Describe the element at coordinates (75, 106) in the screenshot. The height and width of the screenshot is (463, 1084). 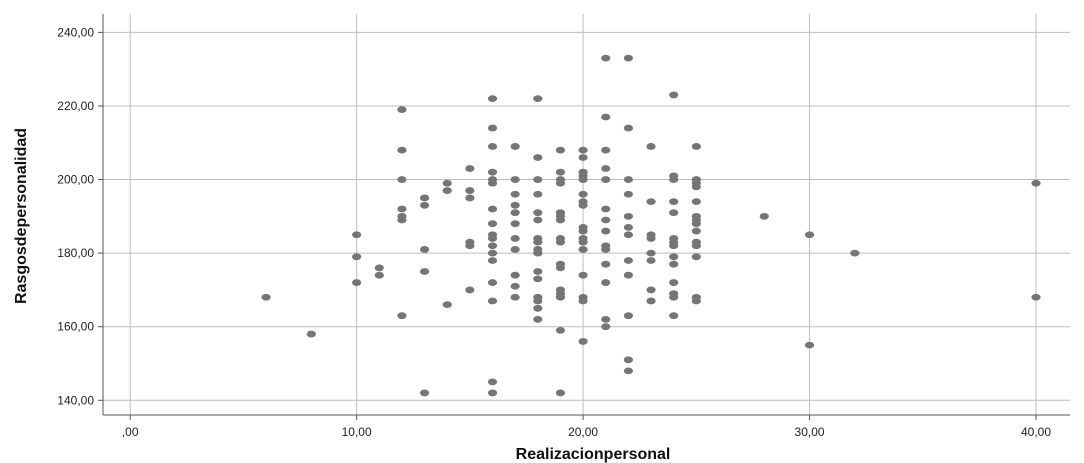
I see `y-tick-label: 220,00` at that location.